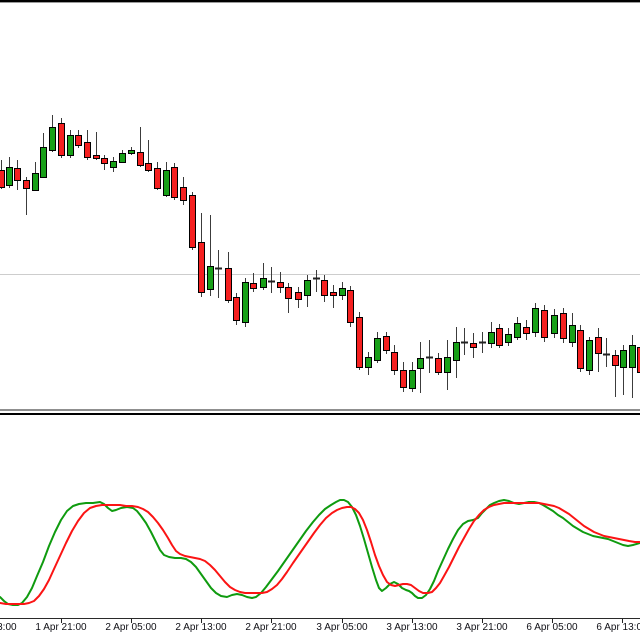  Describe the element at coordinates (320, 410) in the screenshot. I see `pane-splitter-shadow` at that location.